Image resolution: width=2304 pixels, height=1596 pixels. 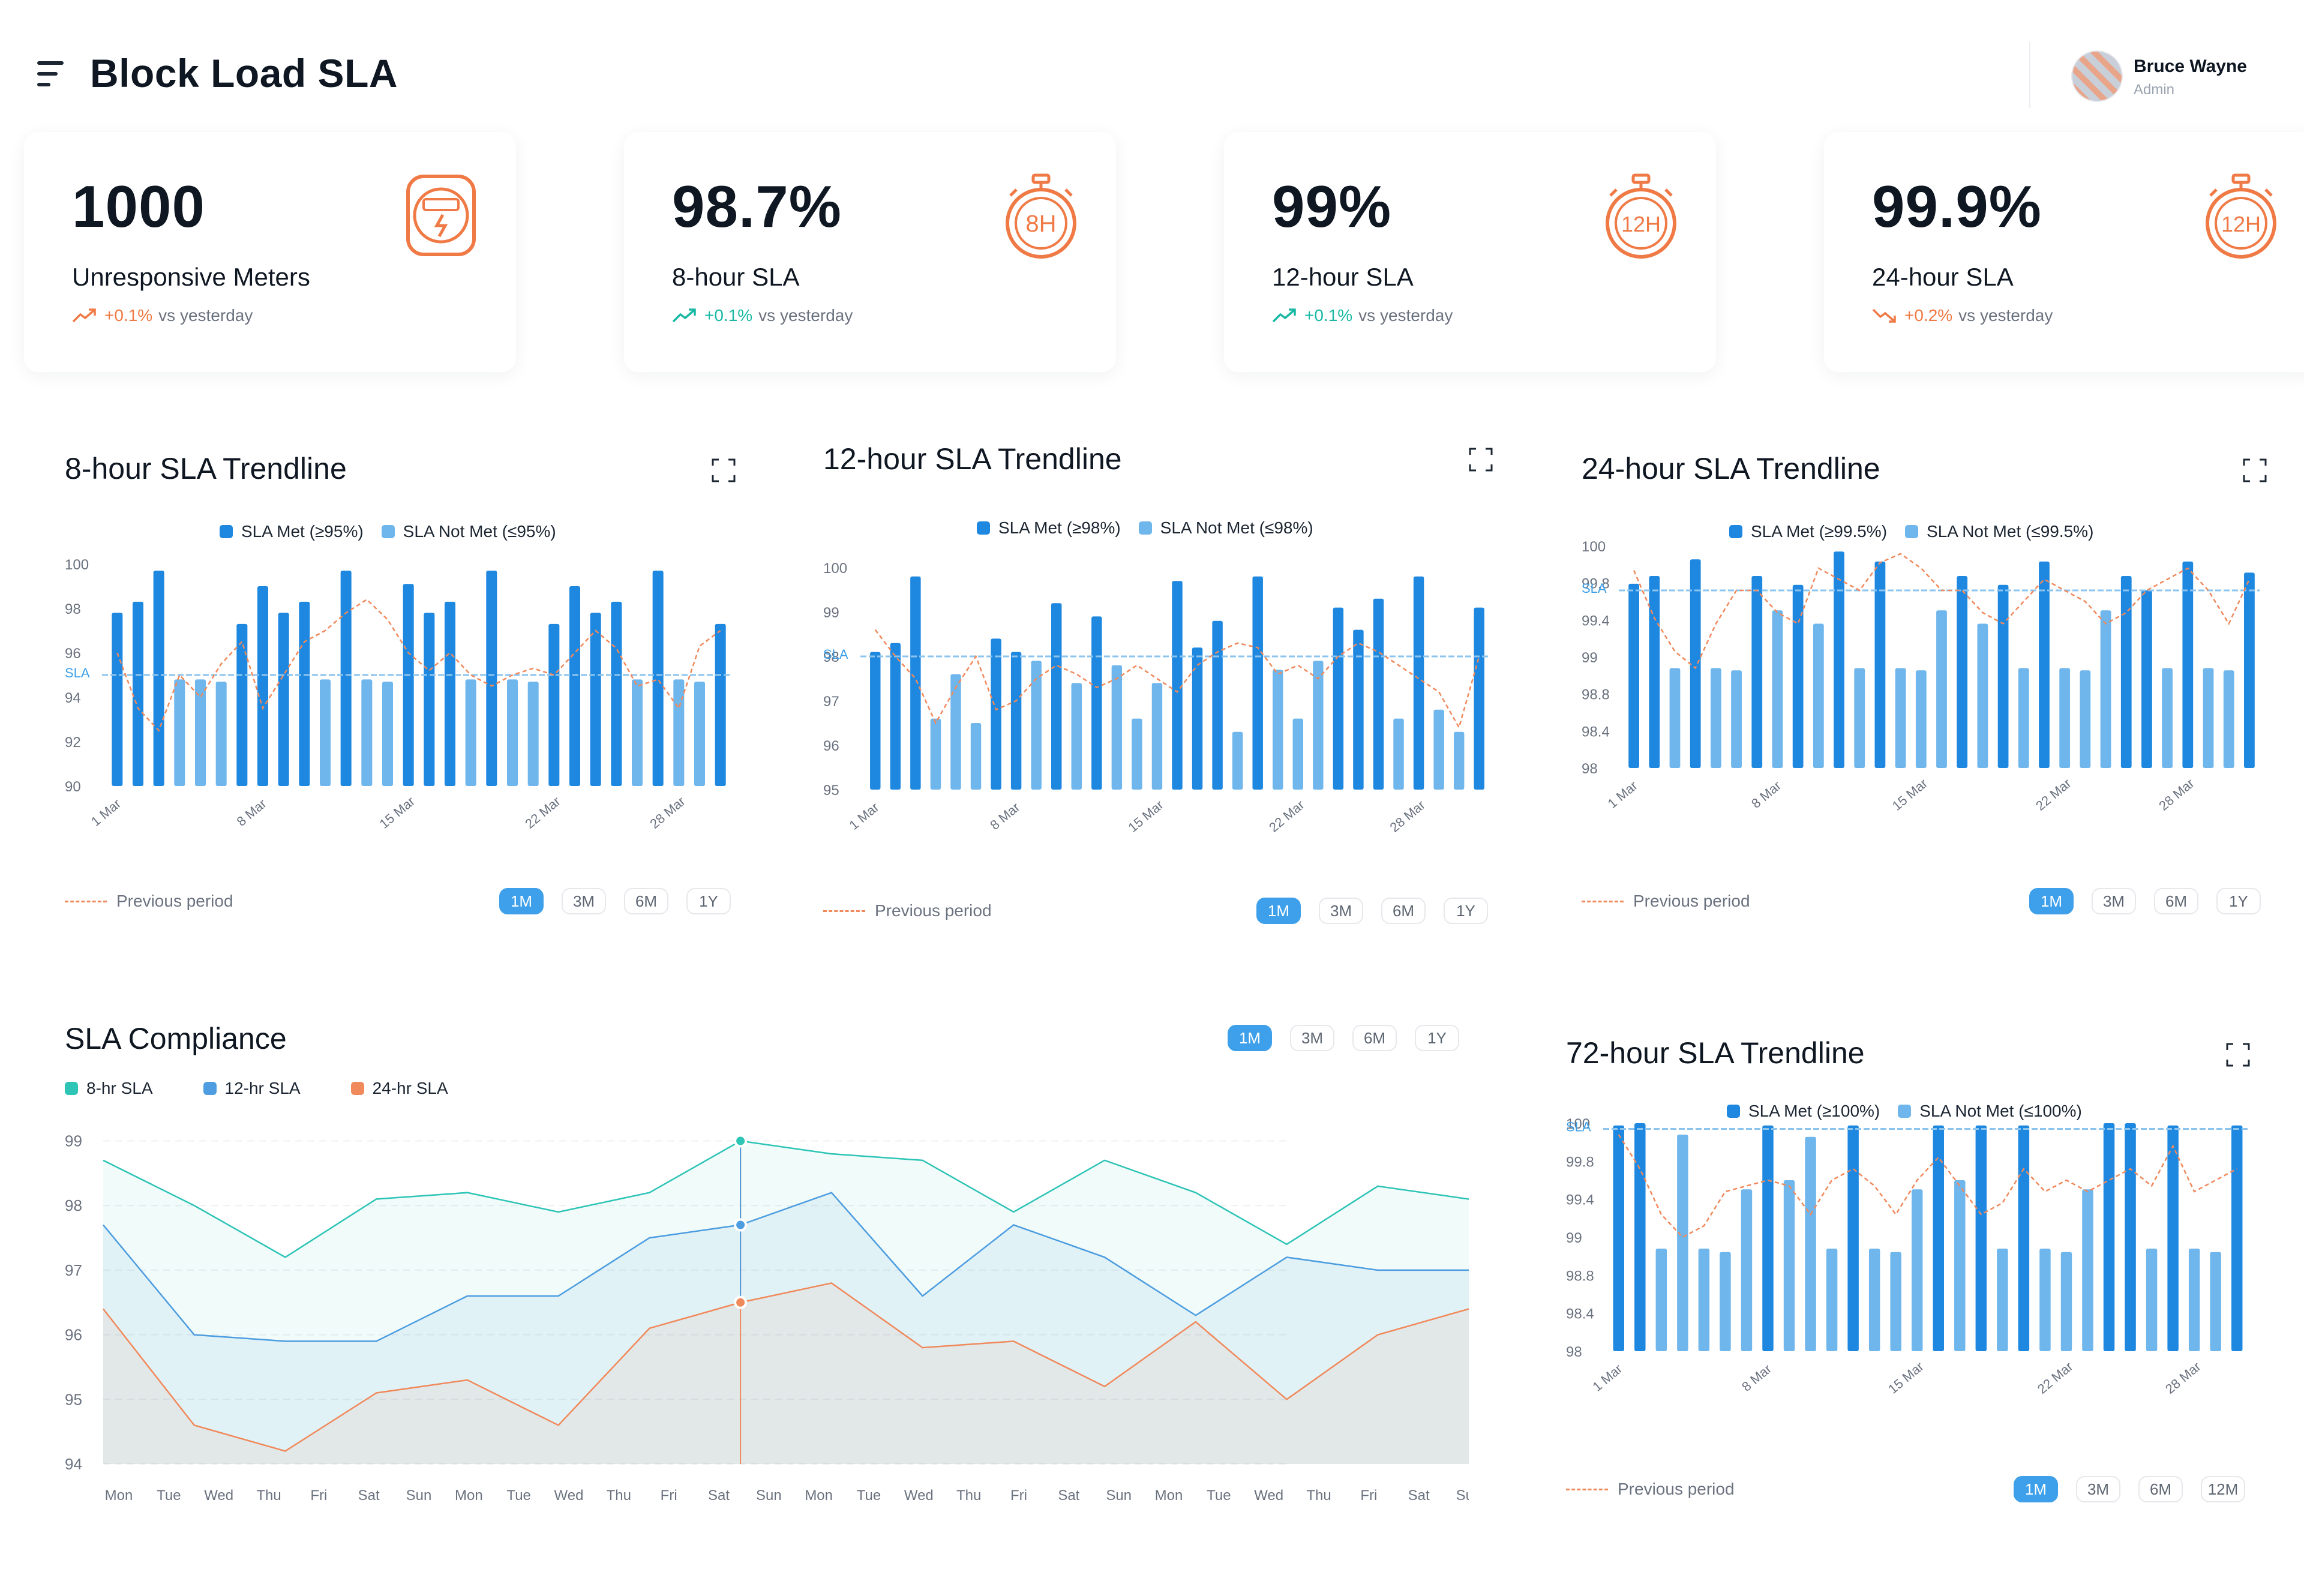 What do you see at coordinates (2190, 66) in the screenshot?
I see `user-name: Bruce Wayne` at bounding box center [2190, 66].